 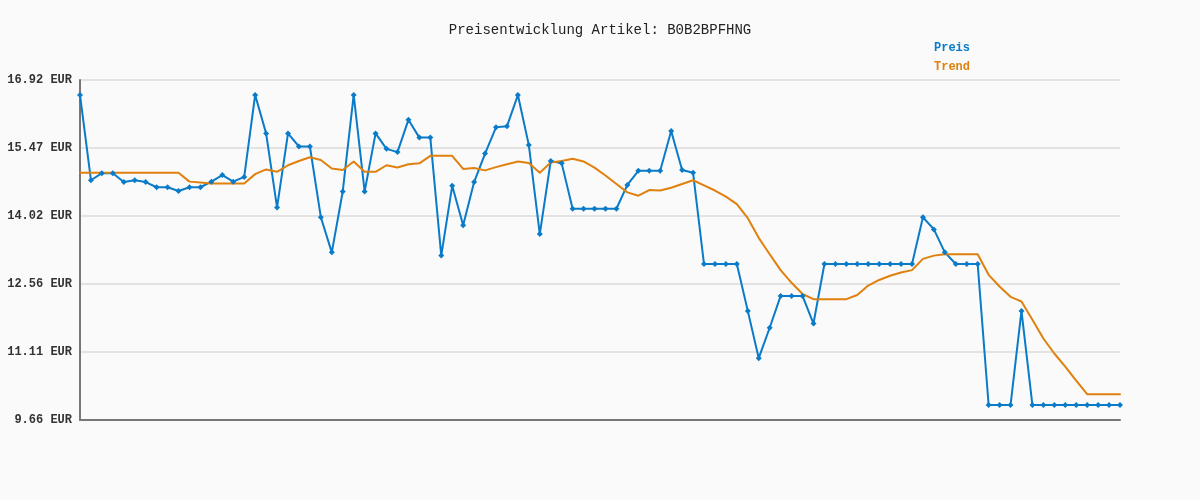 I want to click on y-tick-label: 14.02 EUR, so click(x=40, y=215).